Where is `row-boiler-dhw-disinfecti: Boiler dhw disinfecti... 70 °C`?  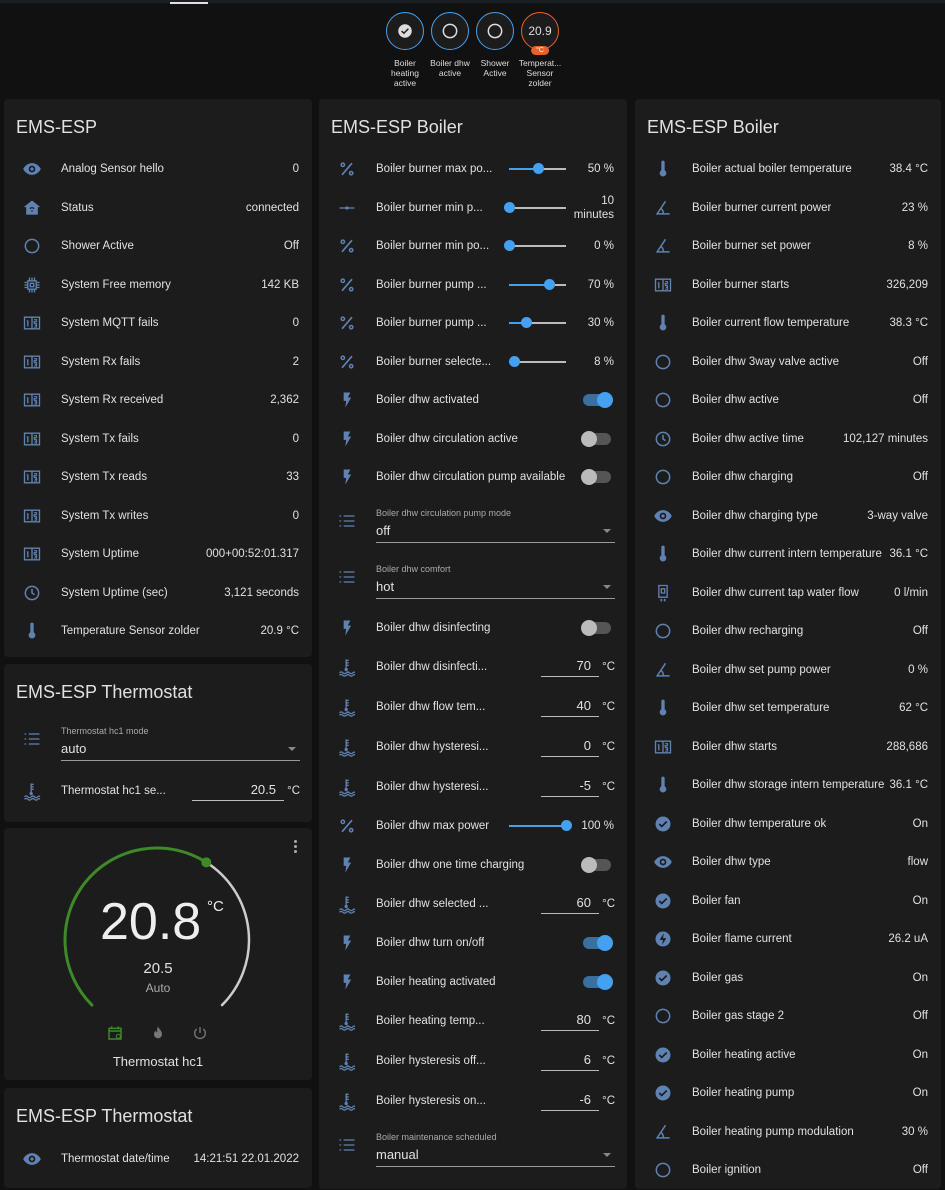
row-boiler-dhw-disinfecti: Boiler dhw disinfecti... 70 °C is located at coordinates (473, 667).